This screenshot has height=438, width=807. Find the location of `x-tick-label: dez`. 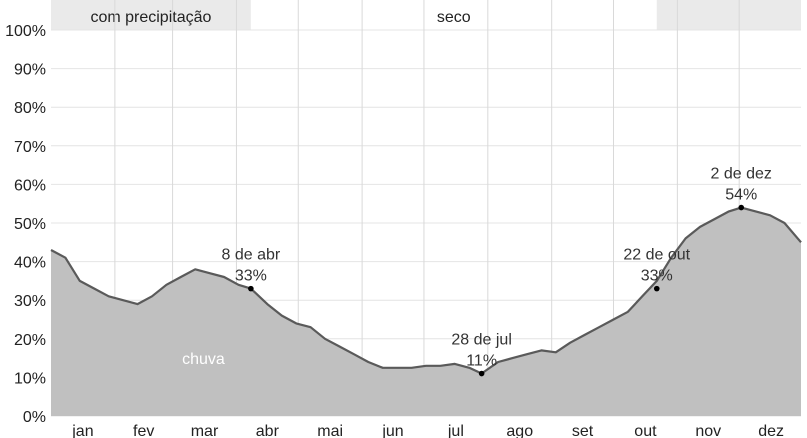

x-tick-label: dez is located at coordinates (771, 430).